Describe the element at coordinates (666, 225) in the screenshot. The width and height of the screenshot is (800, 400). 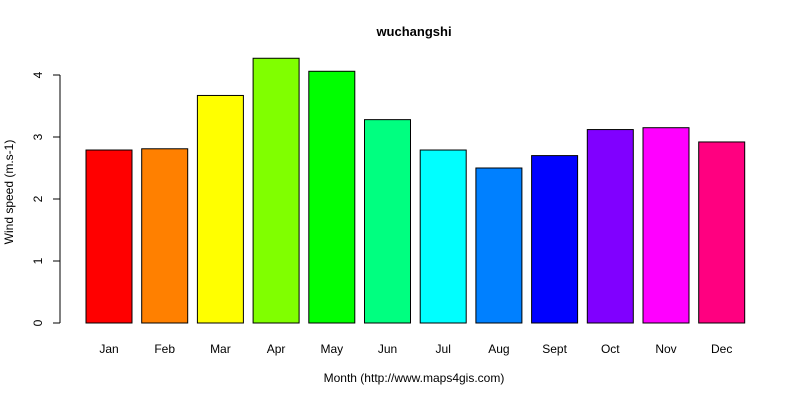
I see `bar-nov` at that location.